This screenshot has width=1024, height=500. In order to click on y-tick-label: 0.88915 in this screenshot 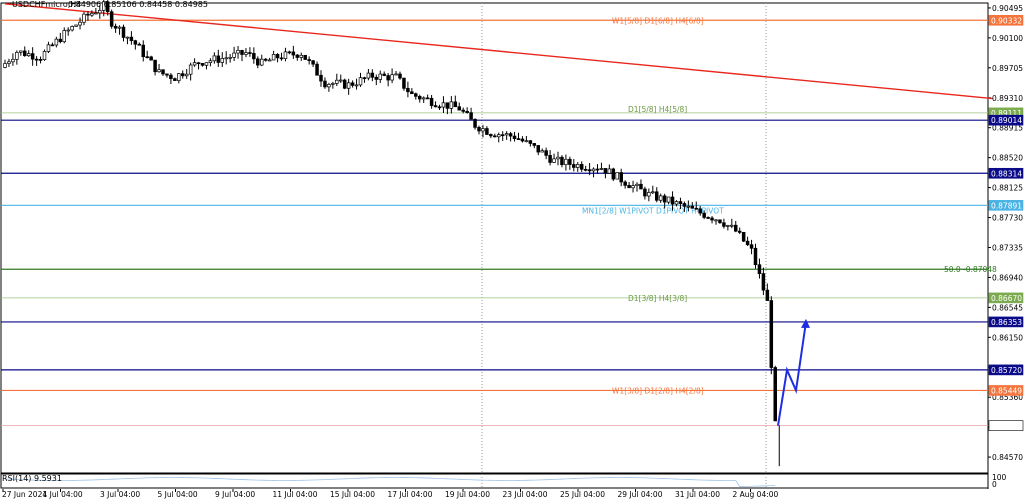, I will do `click(1007, 128)`.